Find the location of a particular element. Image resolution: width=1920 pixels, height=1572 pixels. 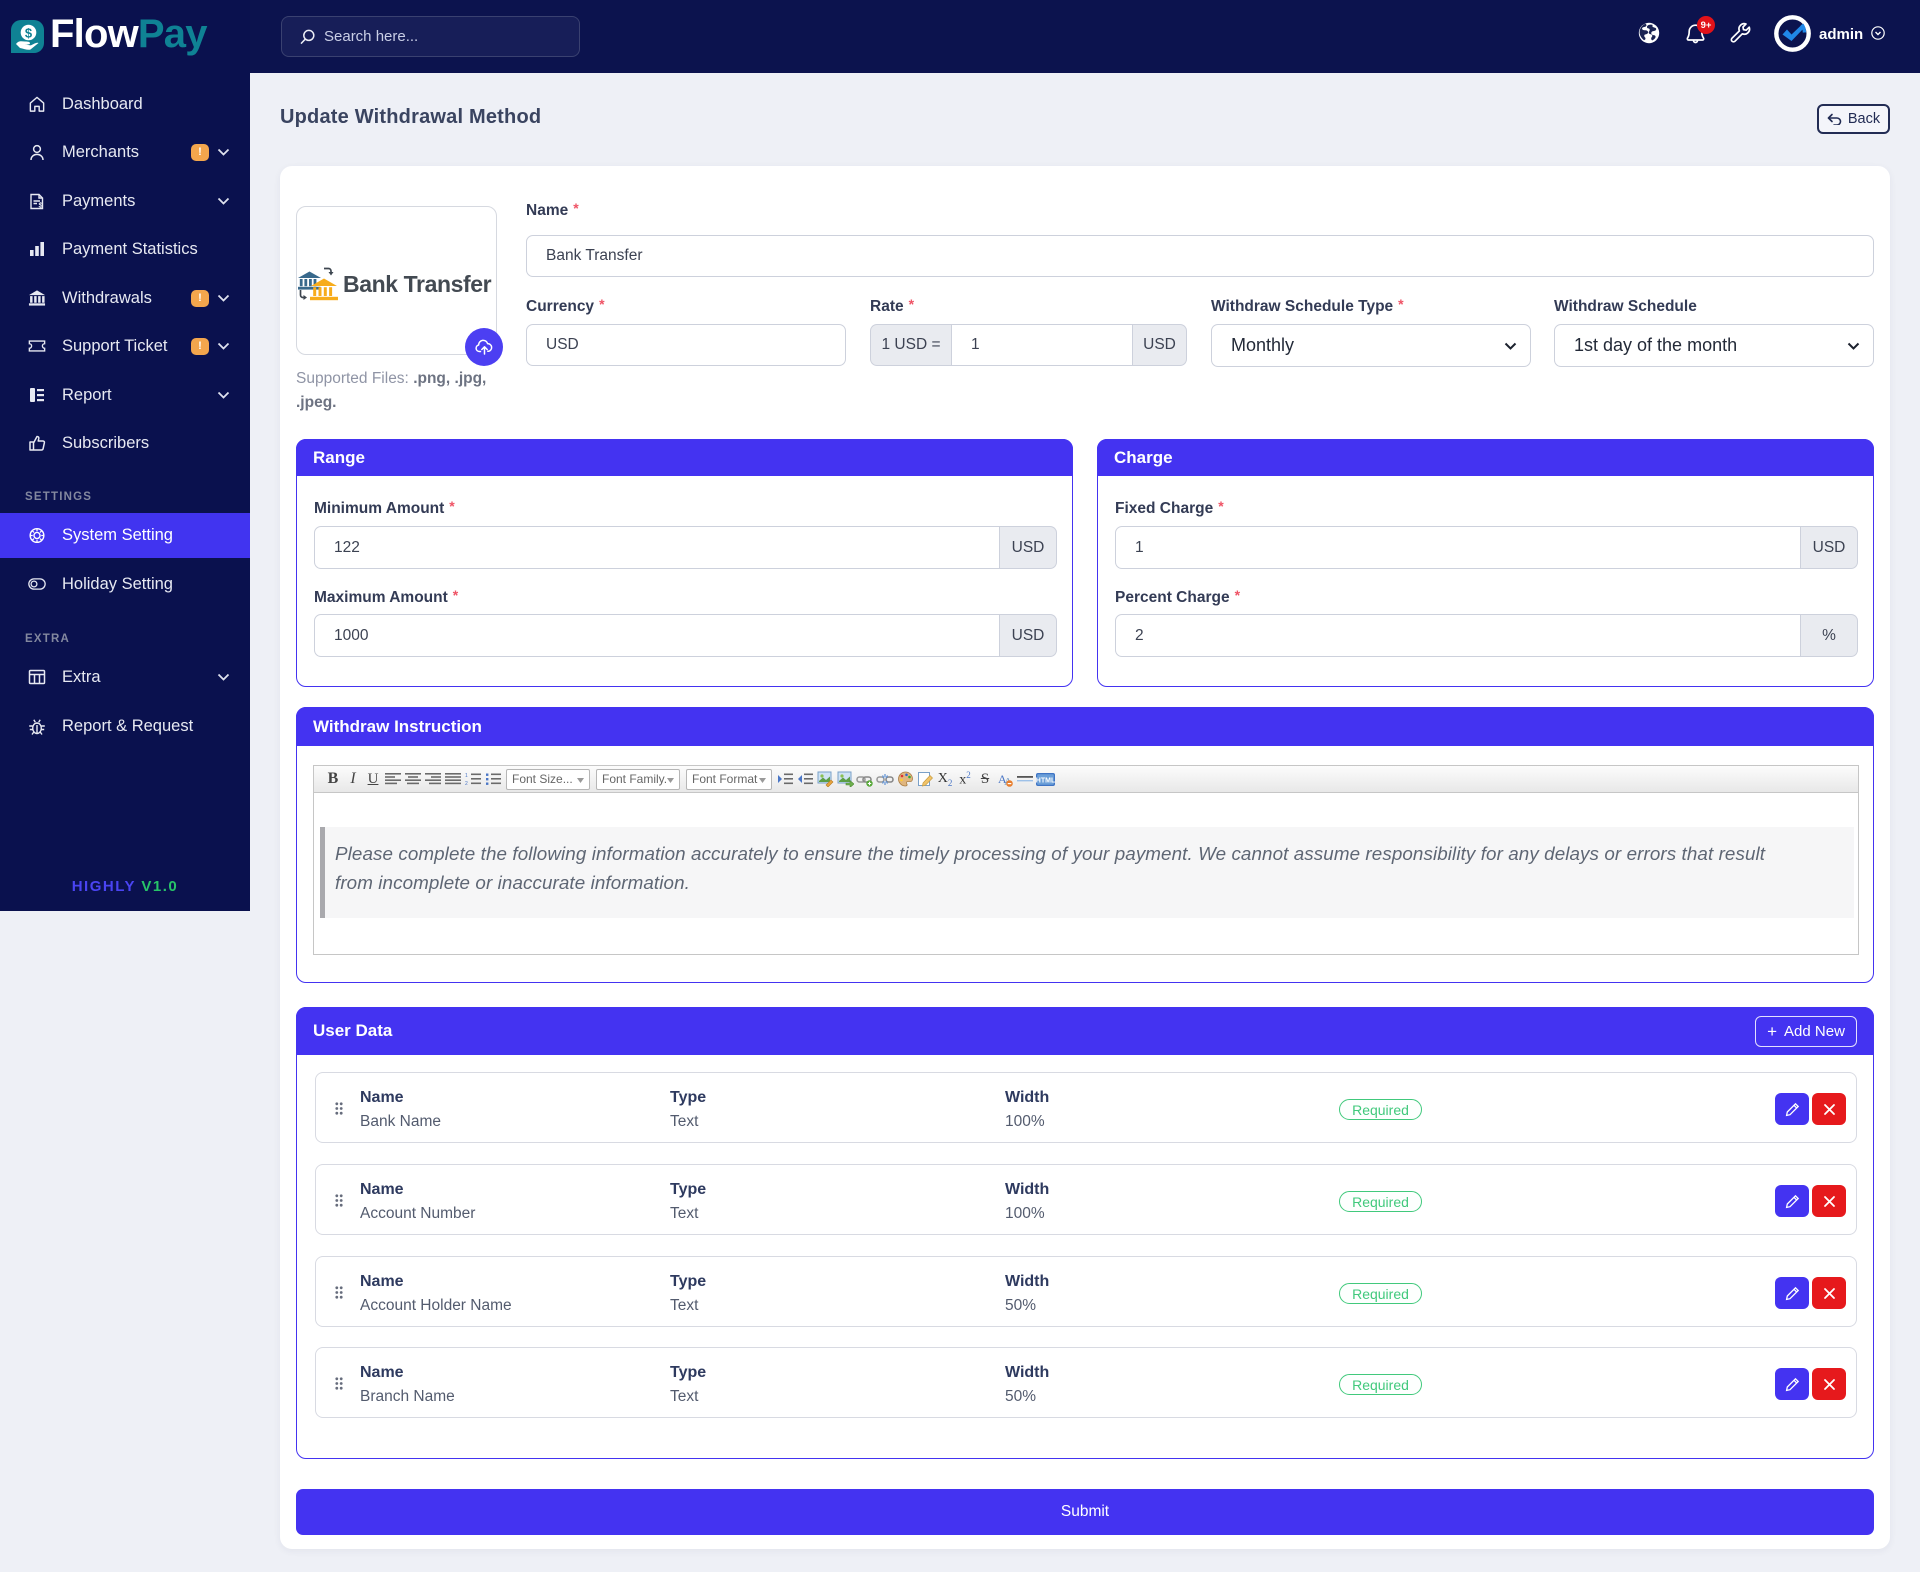

svg-text: HTML is located at coordinates (1045, 780).